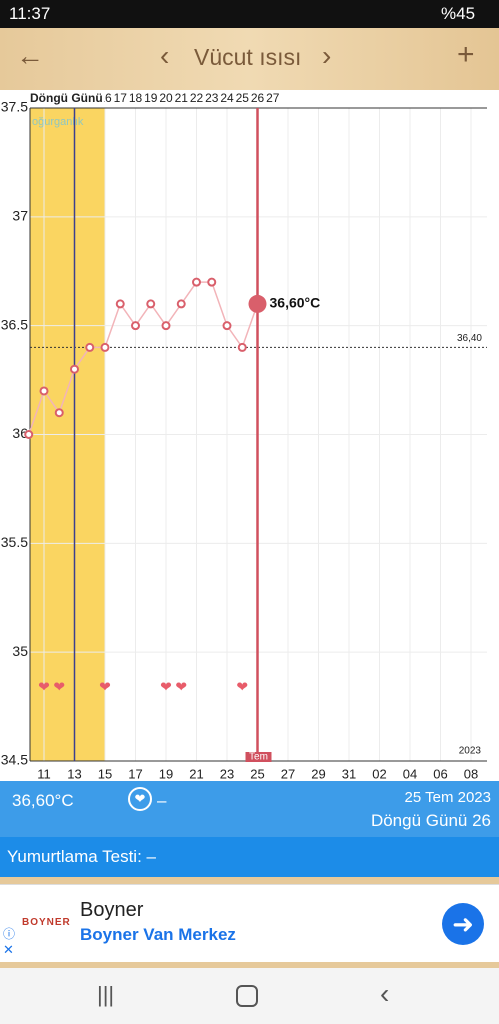  What do you see at coordinates (9, 934) in the screenshot?
I see `ad-info: ⓘ` at bounding box center [9, 934].